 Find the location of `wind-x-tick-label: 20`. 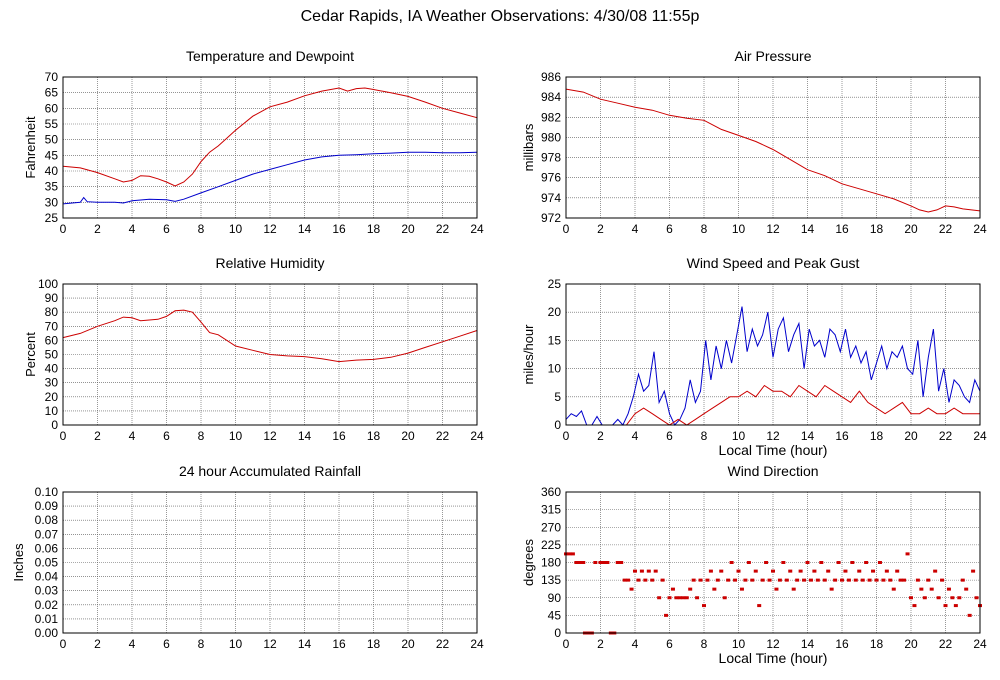

wind-x-tick-label: 20 is located at coordinates (911, 436).